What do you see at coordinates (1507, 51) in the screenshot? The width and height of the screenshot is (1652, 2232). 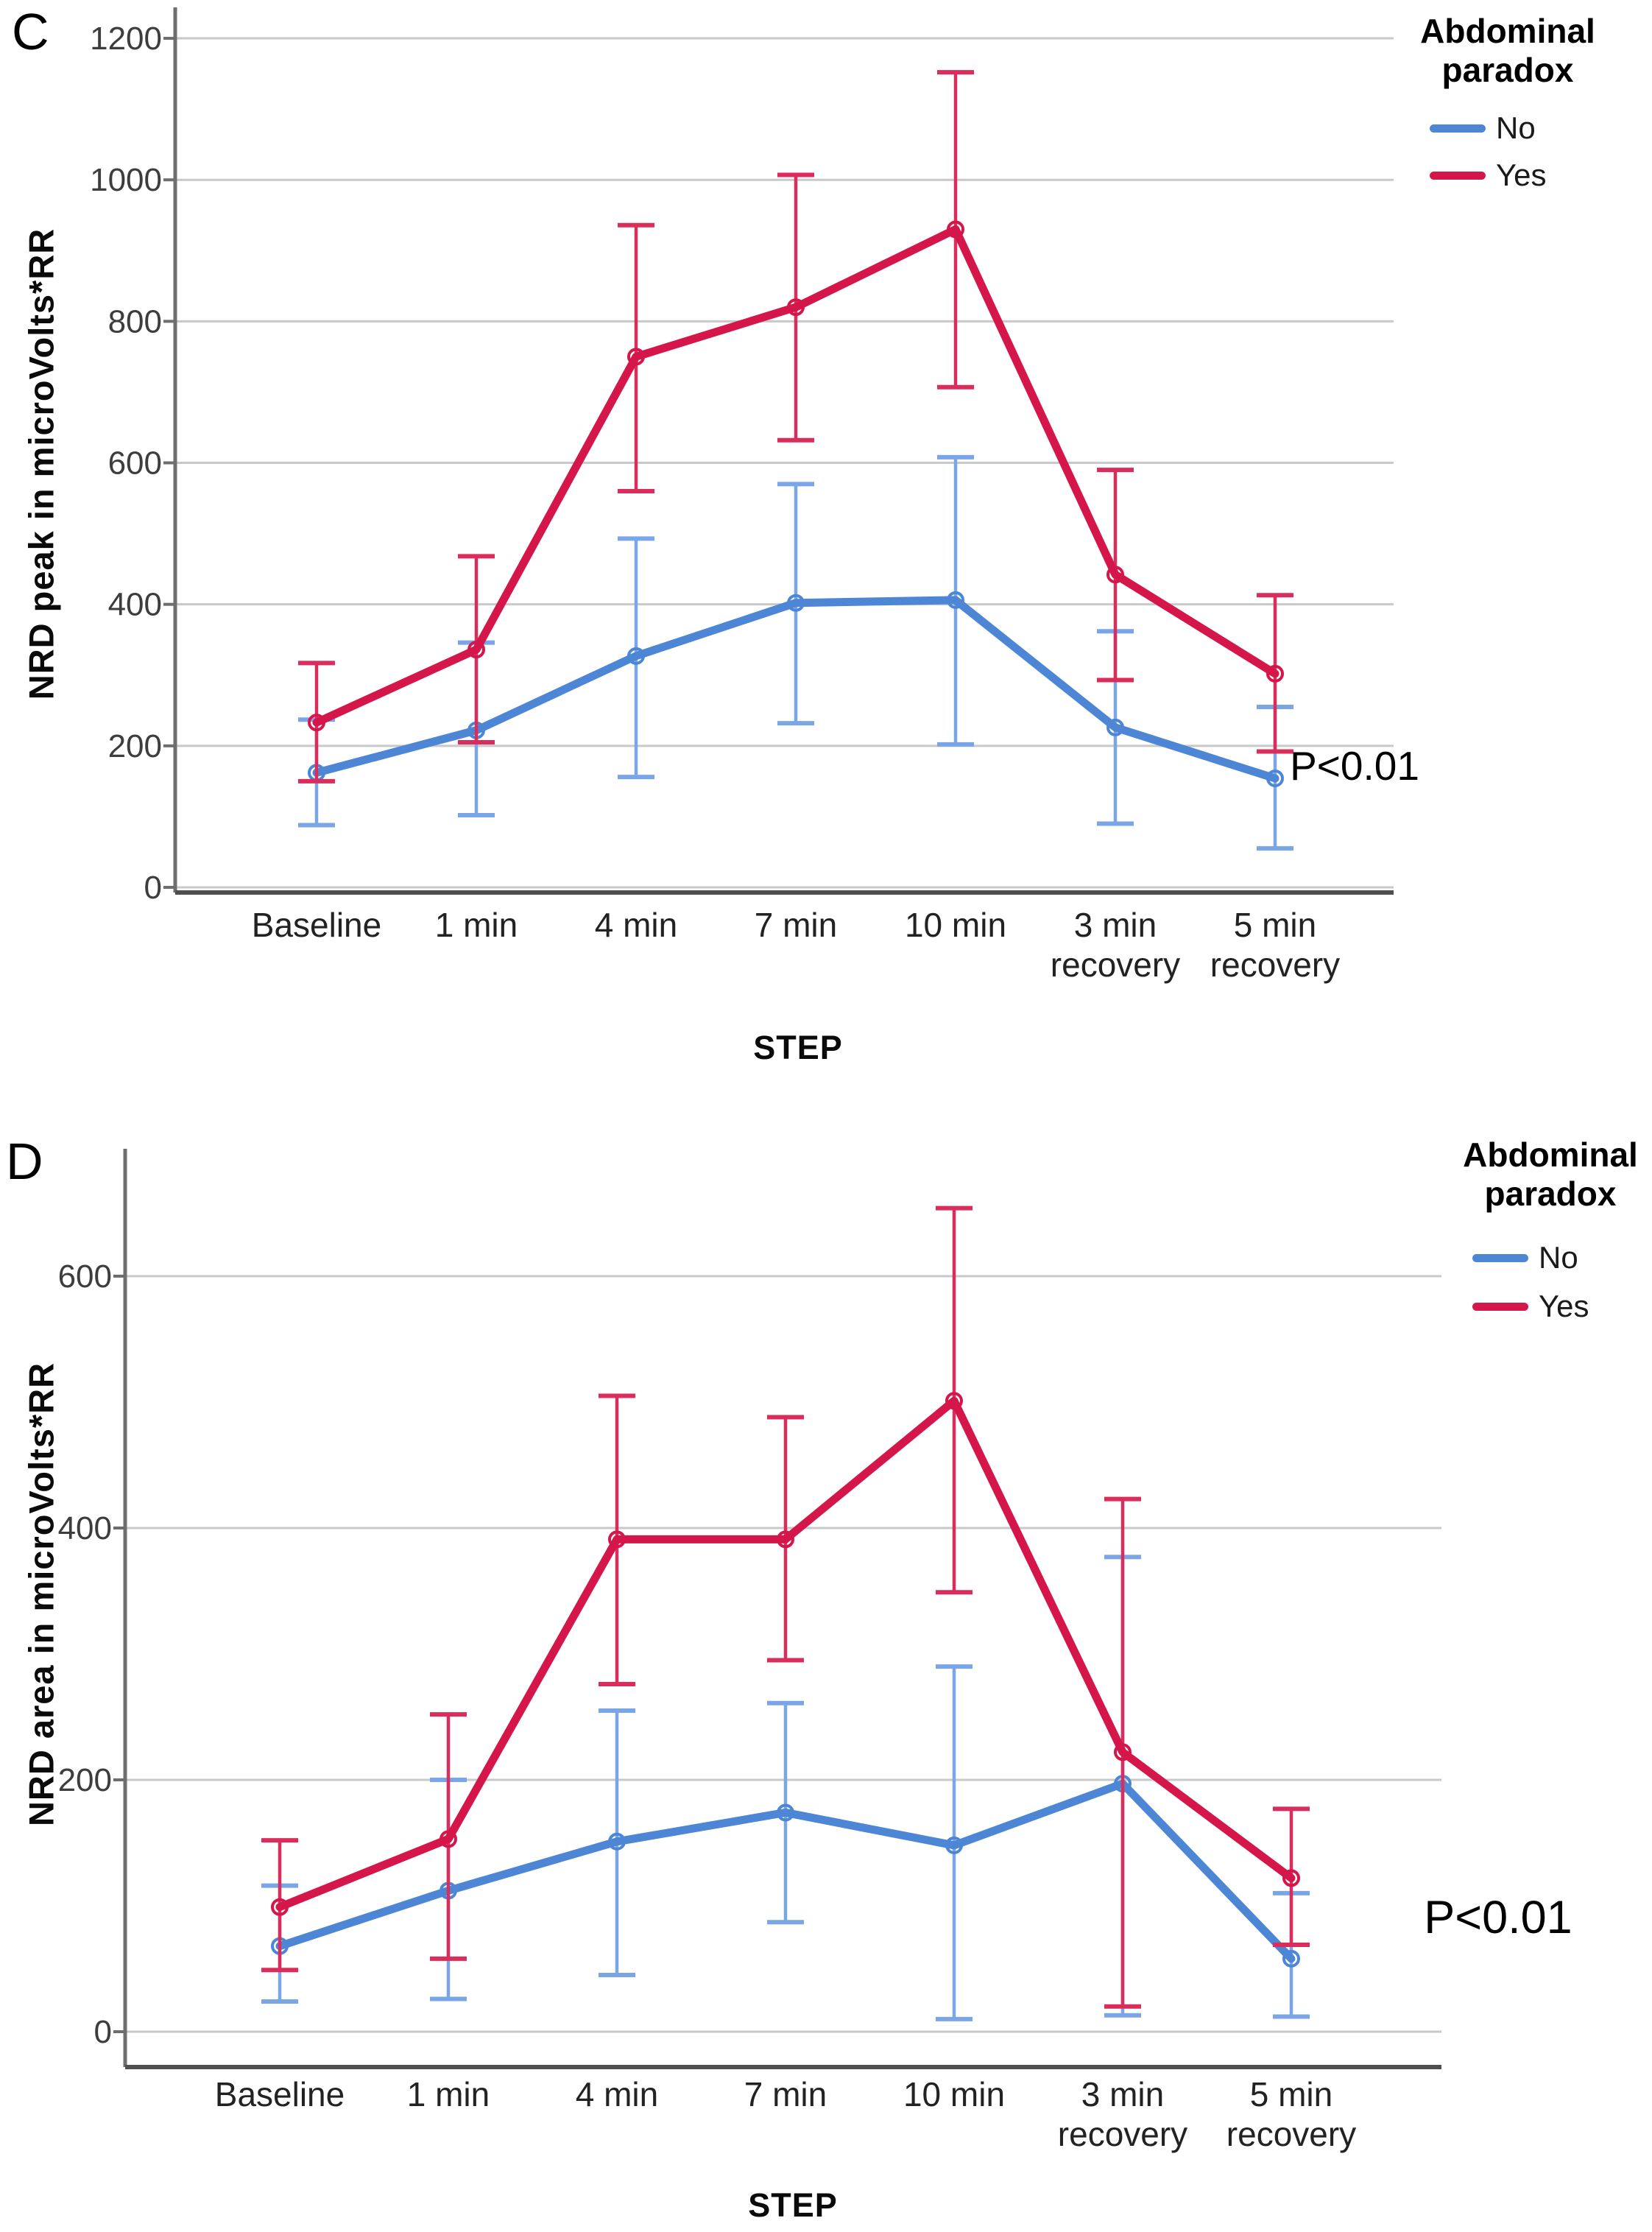 I see `legend-title-c: Abdominal paradox` at bounding box center [1507, 51].